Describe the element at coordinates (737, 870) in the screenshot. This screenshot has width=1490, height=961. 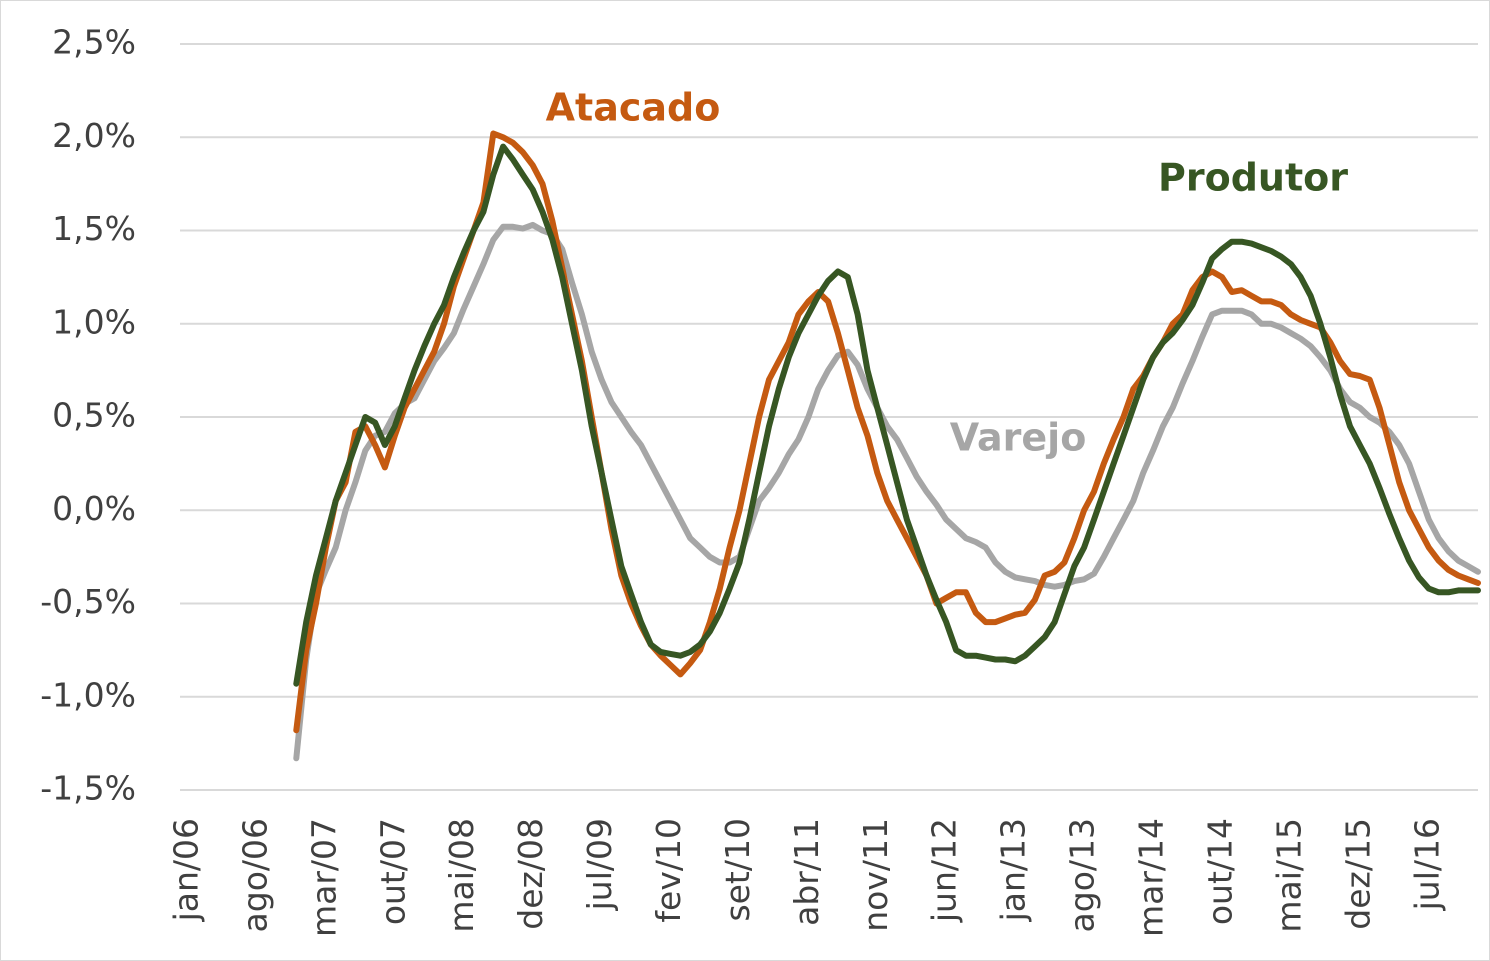
I see `x-tick-label: set/10` at that location.